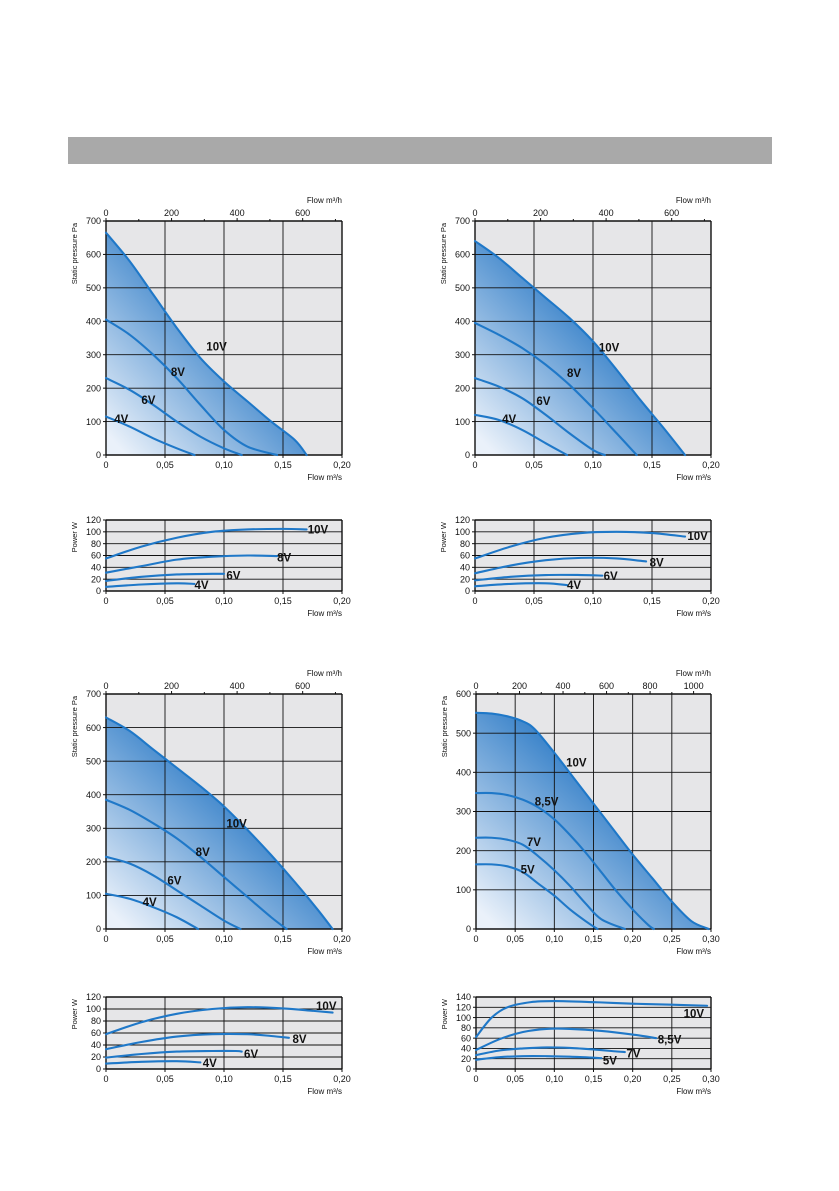 The image size is (839, 1191). Describe the element at coordinates (538, 1057) in the screenshot. I see `series-line-5V` at that location.